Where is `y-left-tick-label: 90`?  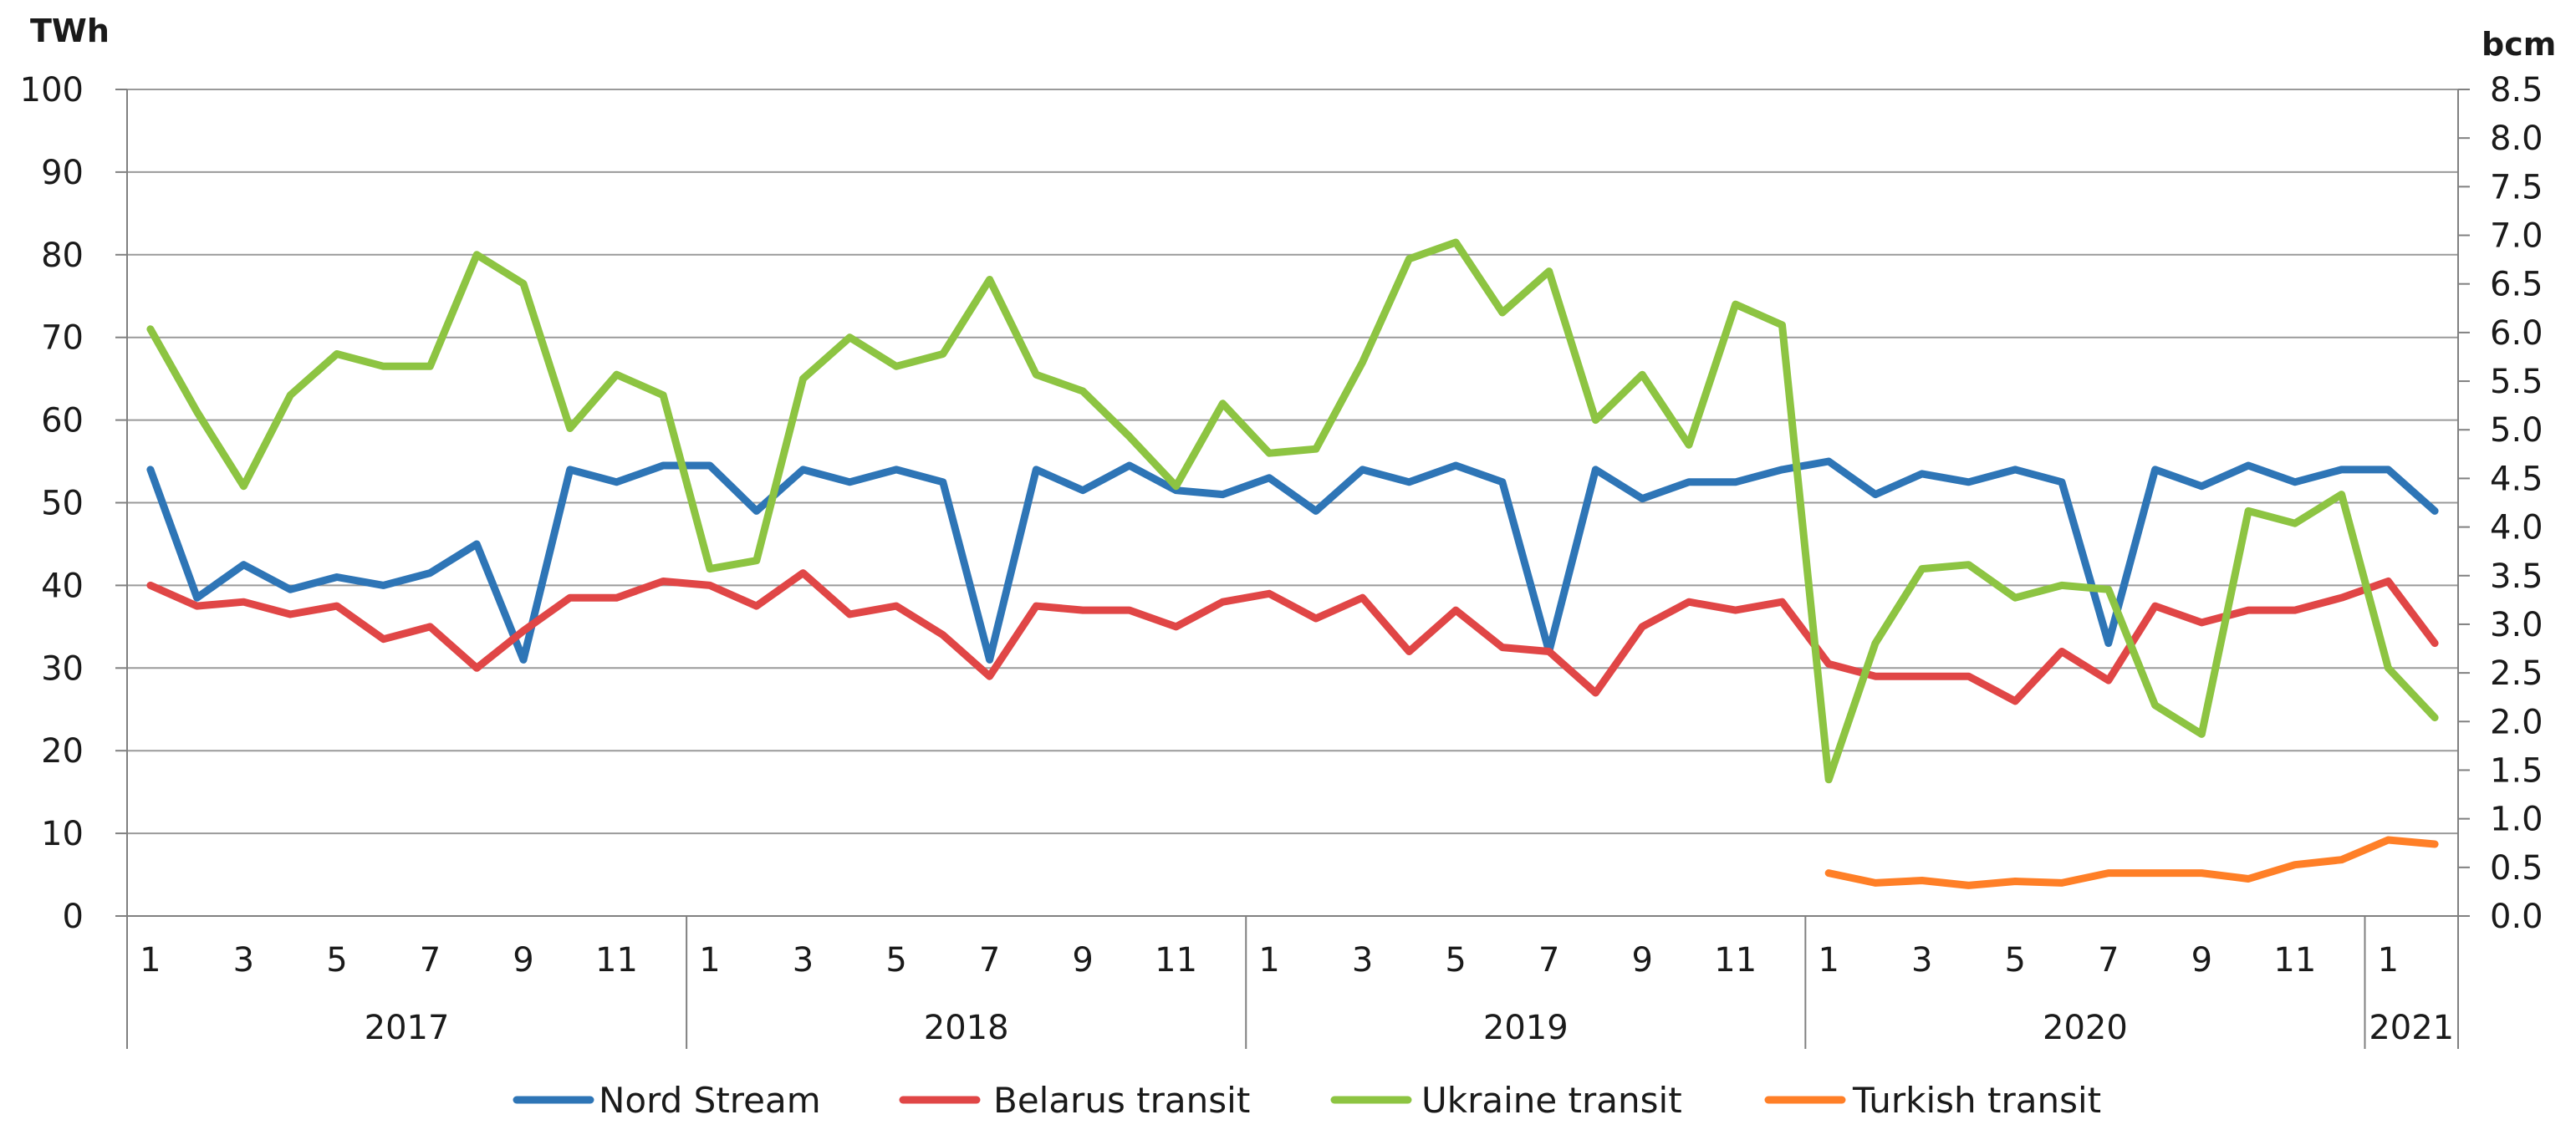 y-left-tick-label: 90 is located at coordinates (63, 173).